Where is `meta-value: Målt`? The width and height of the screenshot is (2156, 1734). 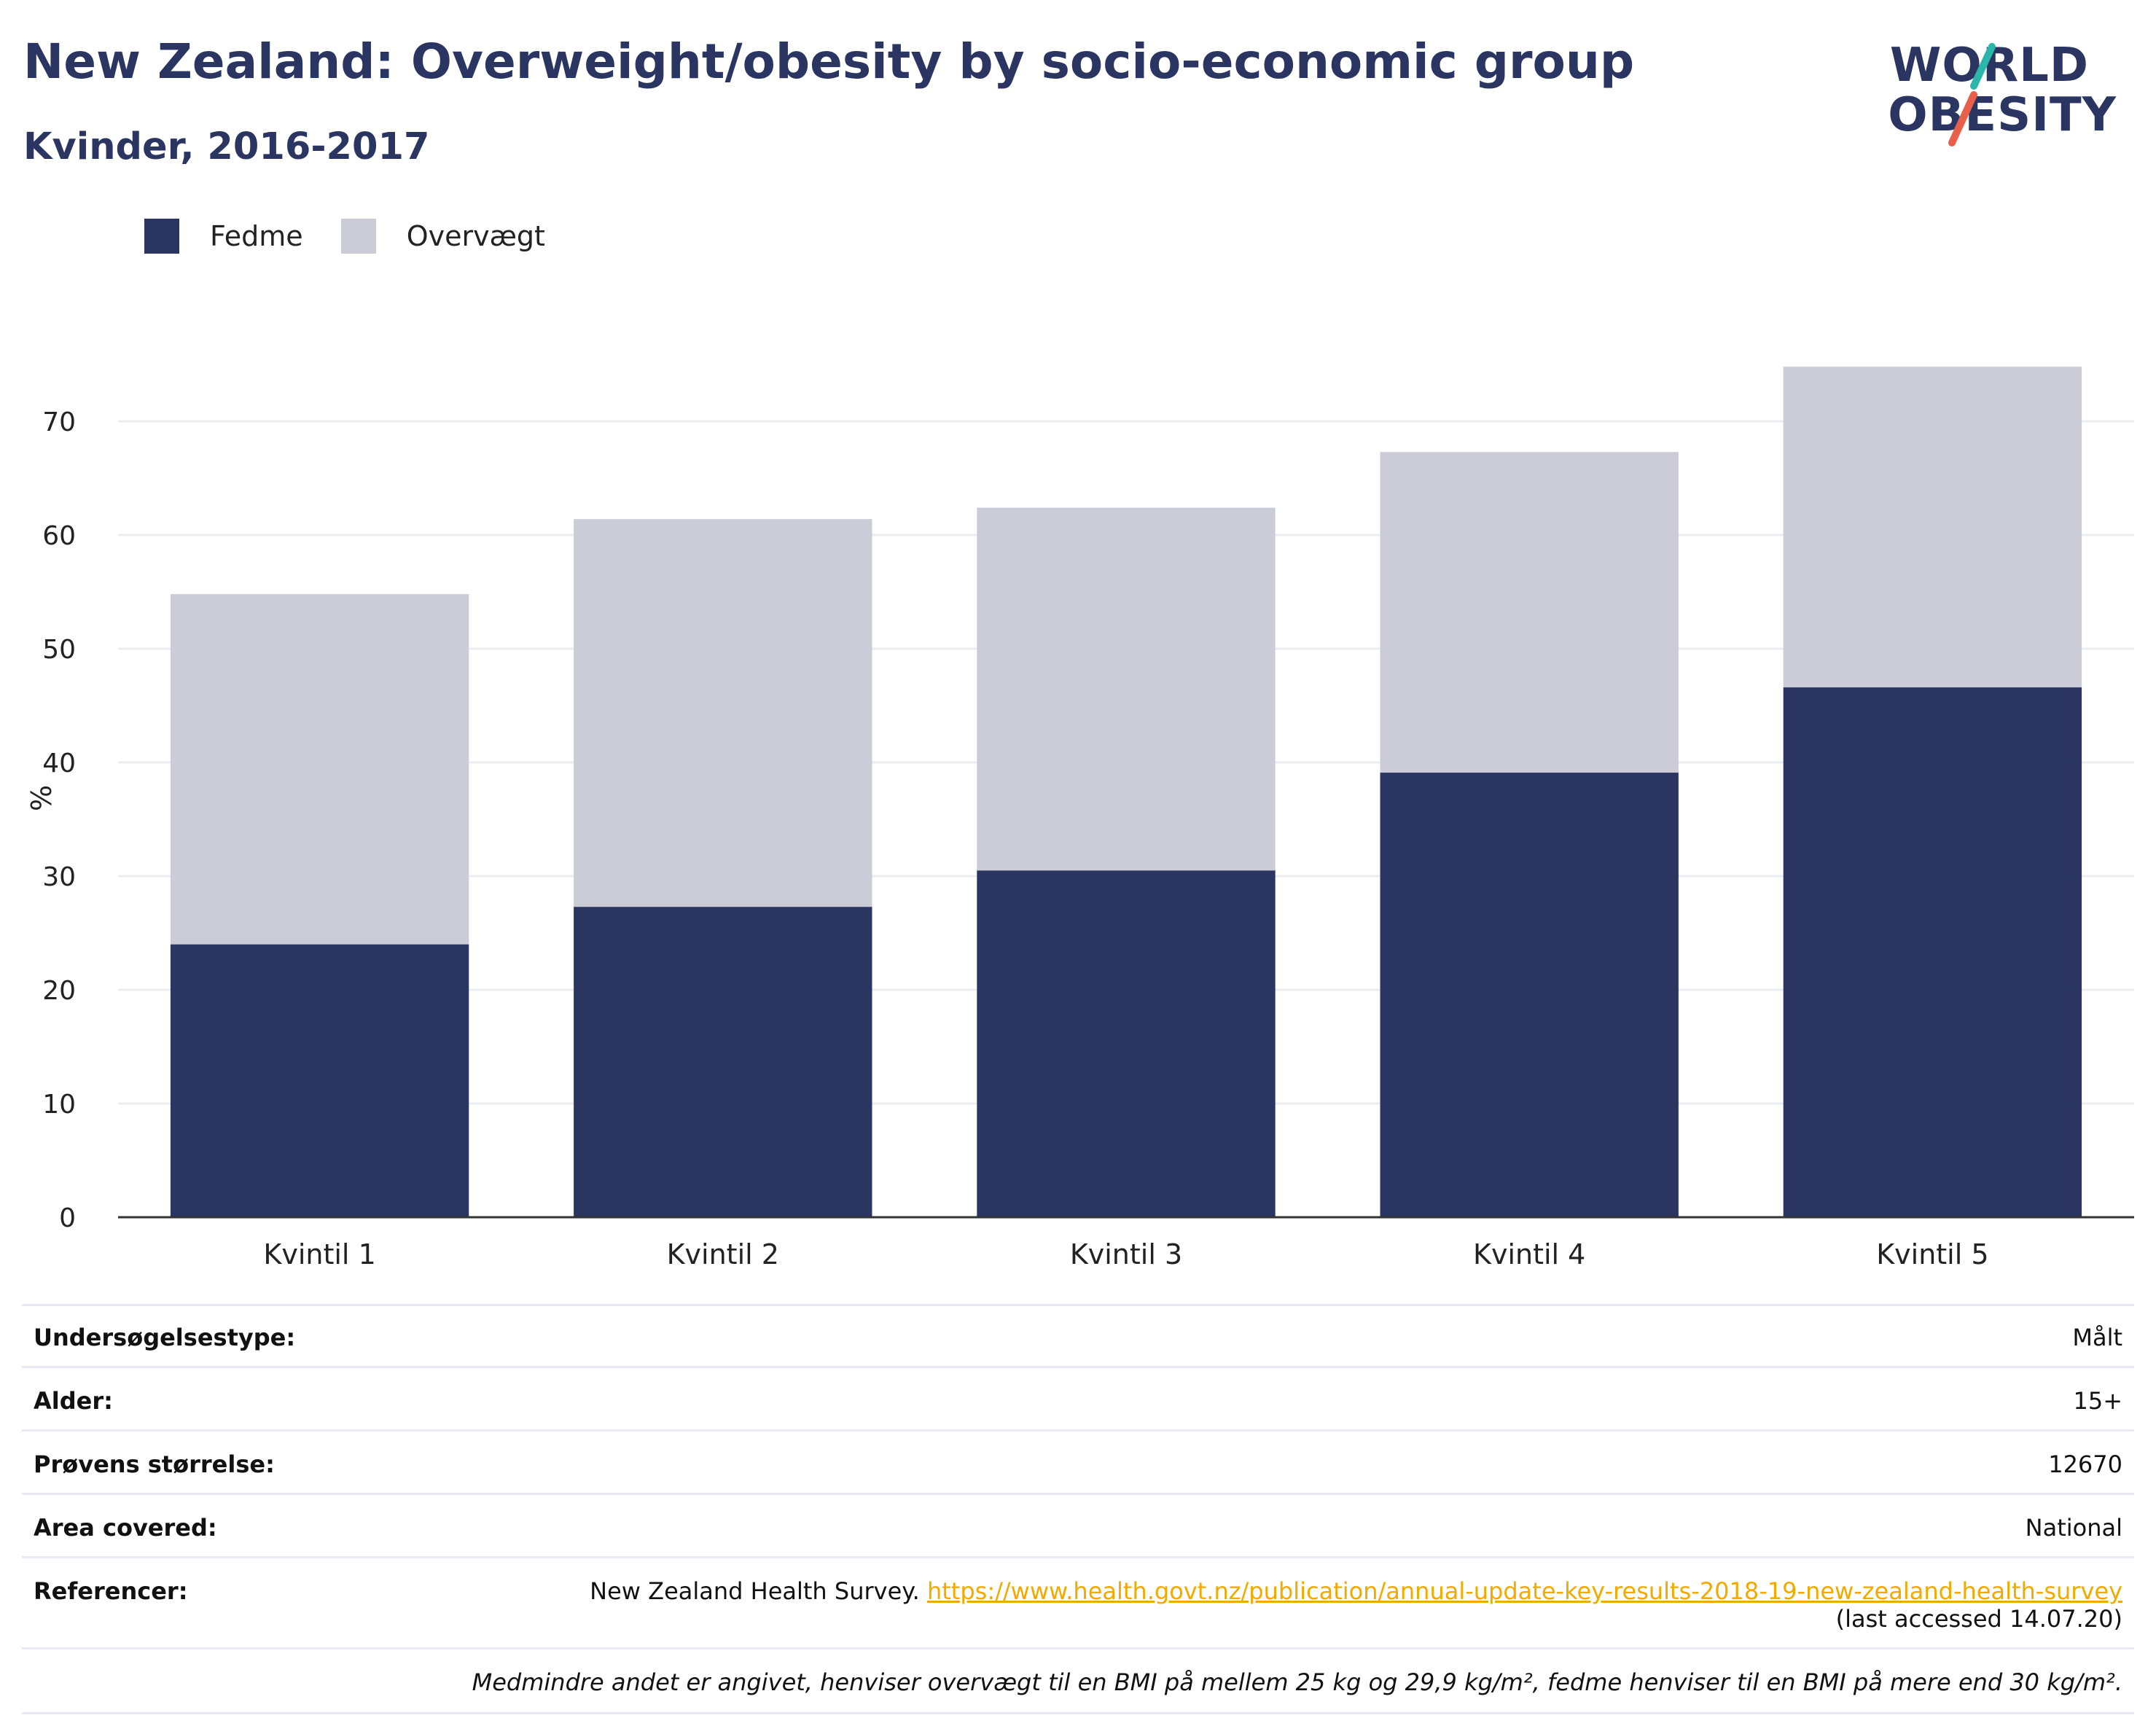
meta-value: Målt is located at coordinates (2097, 1337).